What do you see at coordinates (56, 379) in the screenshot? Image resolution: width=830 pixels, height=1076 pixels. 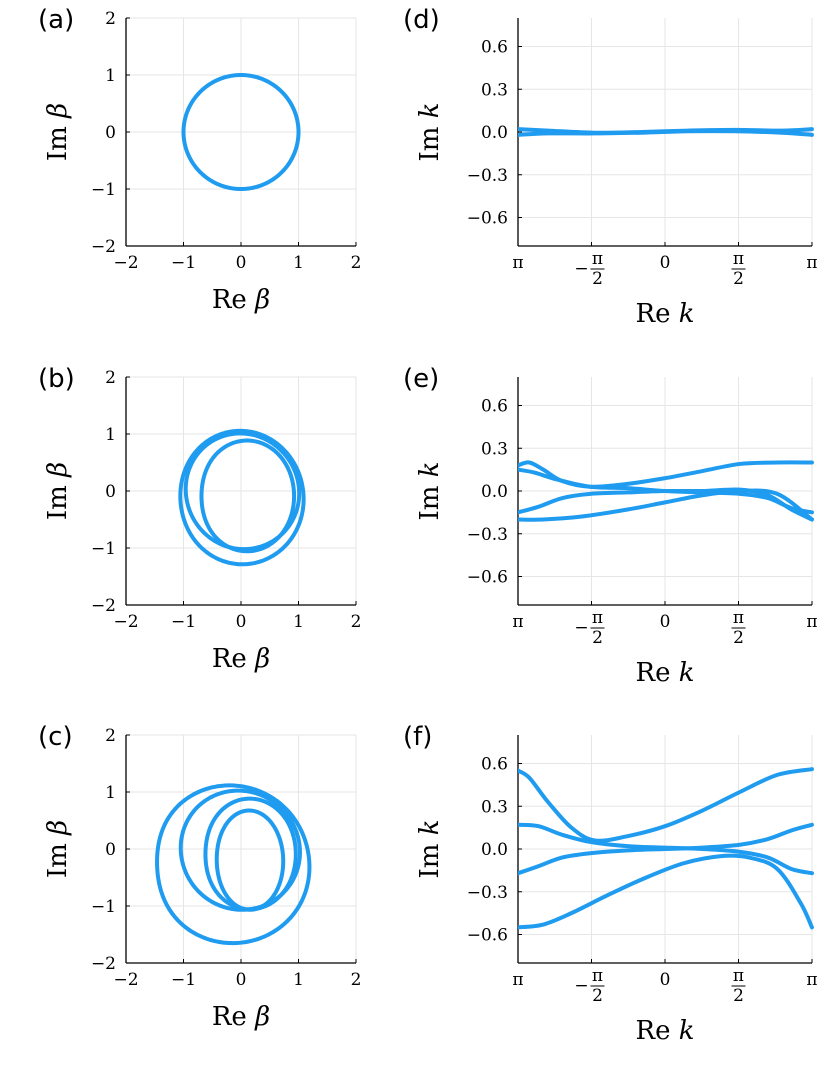 I see `panel-label: (b)` at bounding box center [56, 379].